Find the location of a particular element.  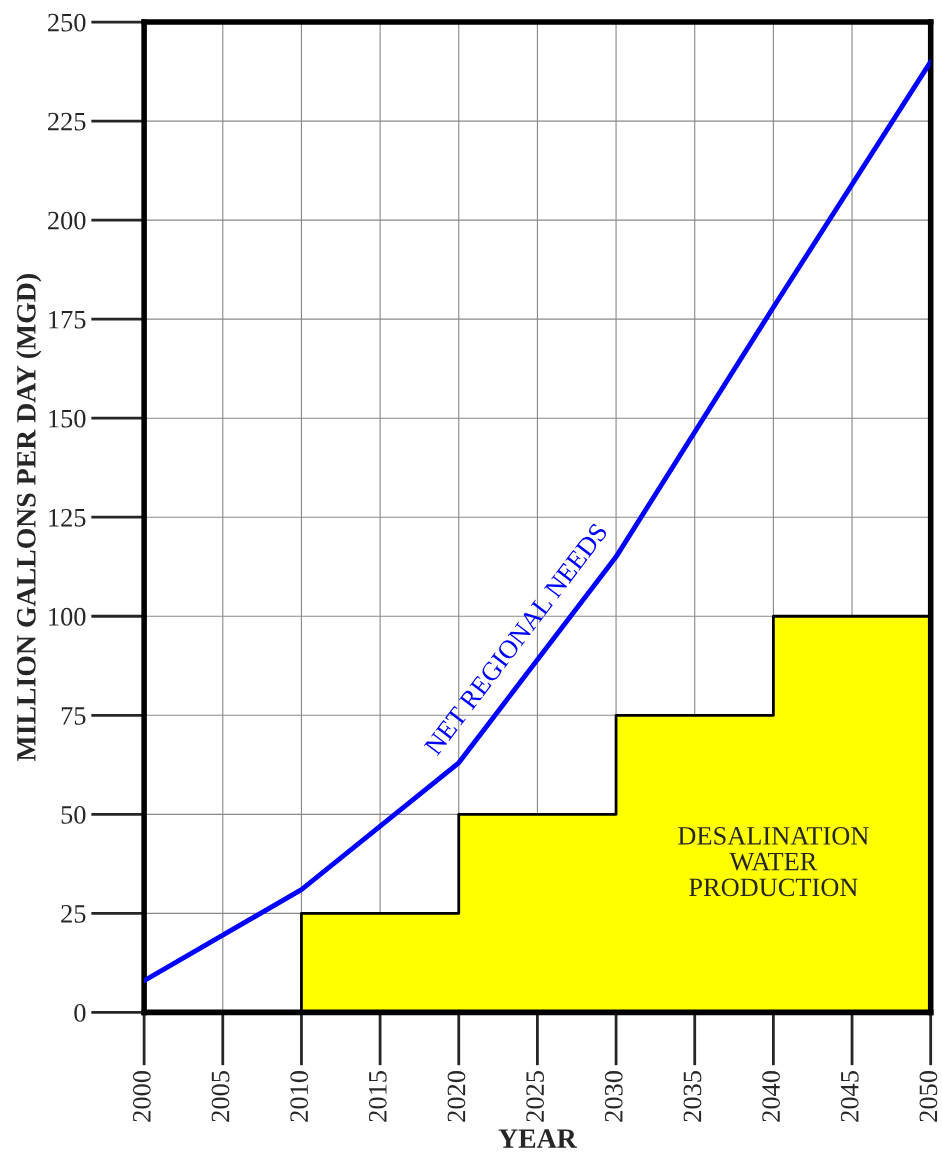

x-tick-label: 2020 is located at coordinates (456, 1096).